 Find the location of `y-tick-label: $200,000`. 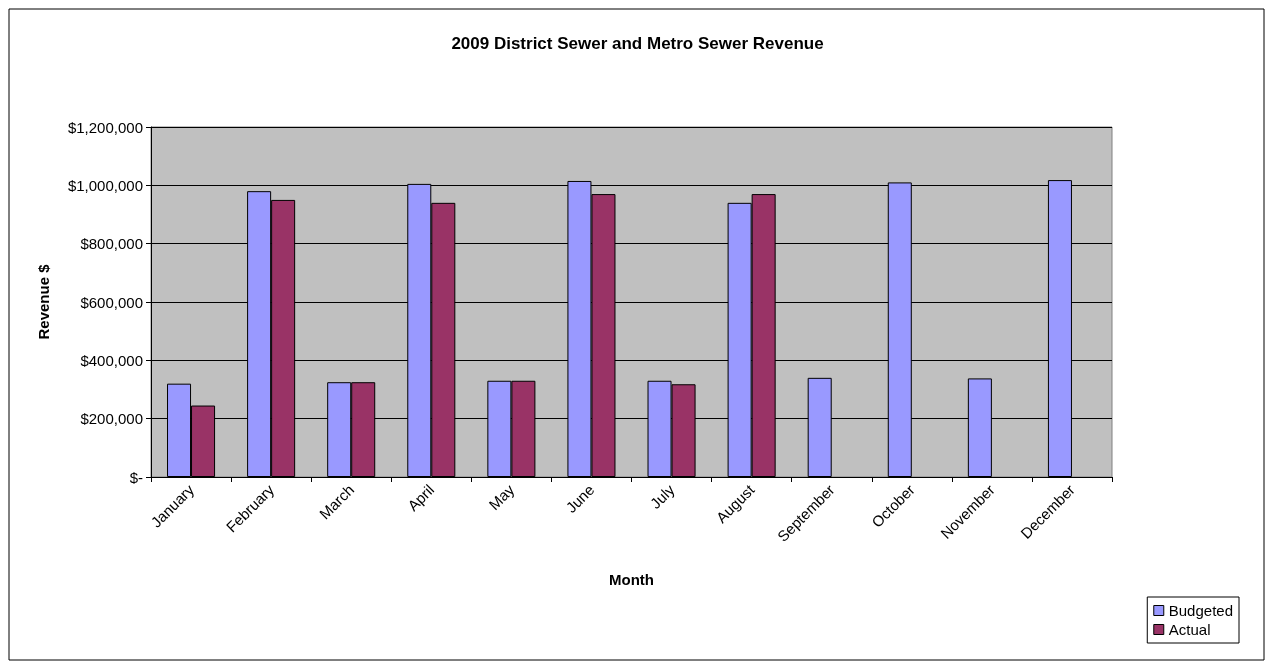

y-tick-label: $200,000 is located at coordinates (111, 419).